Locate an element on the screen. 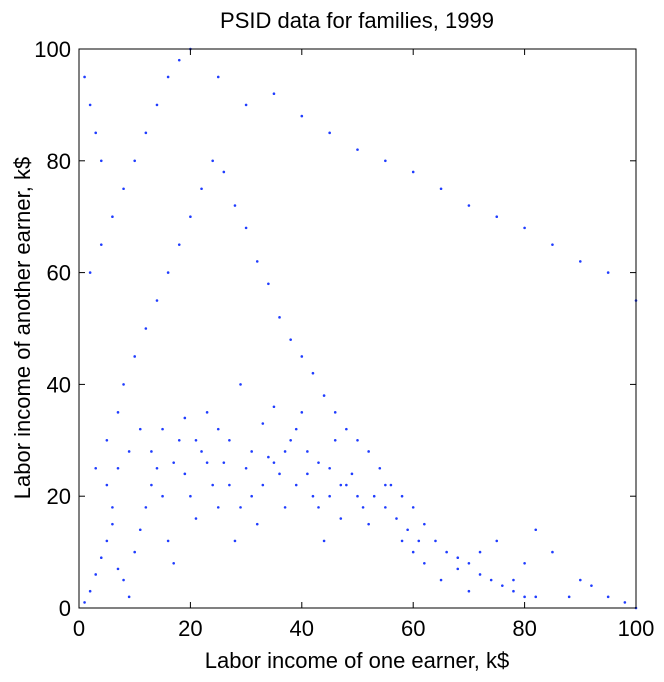 This screenshot has height=682, width=664. y-tick-label: 80 is located at coordinates (59, 161).